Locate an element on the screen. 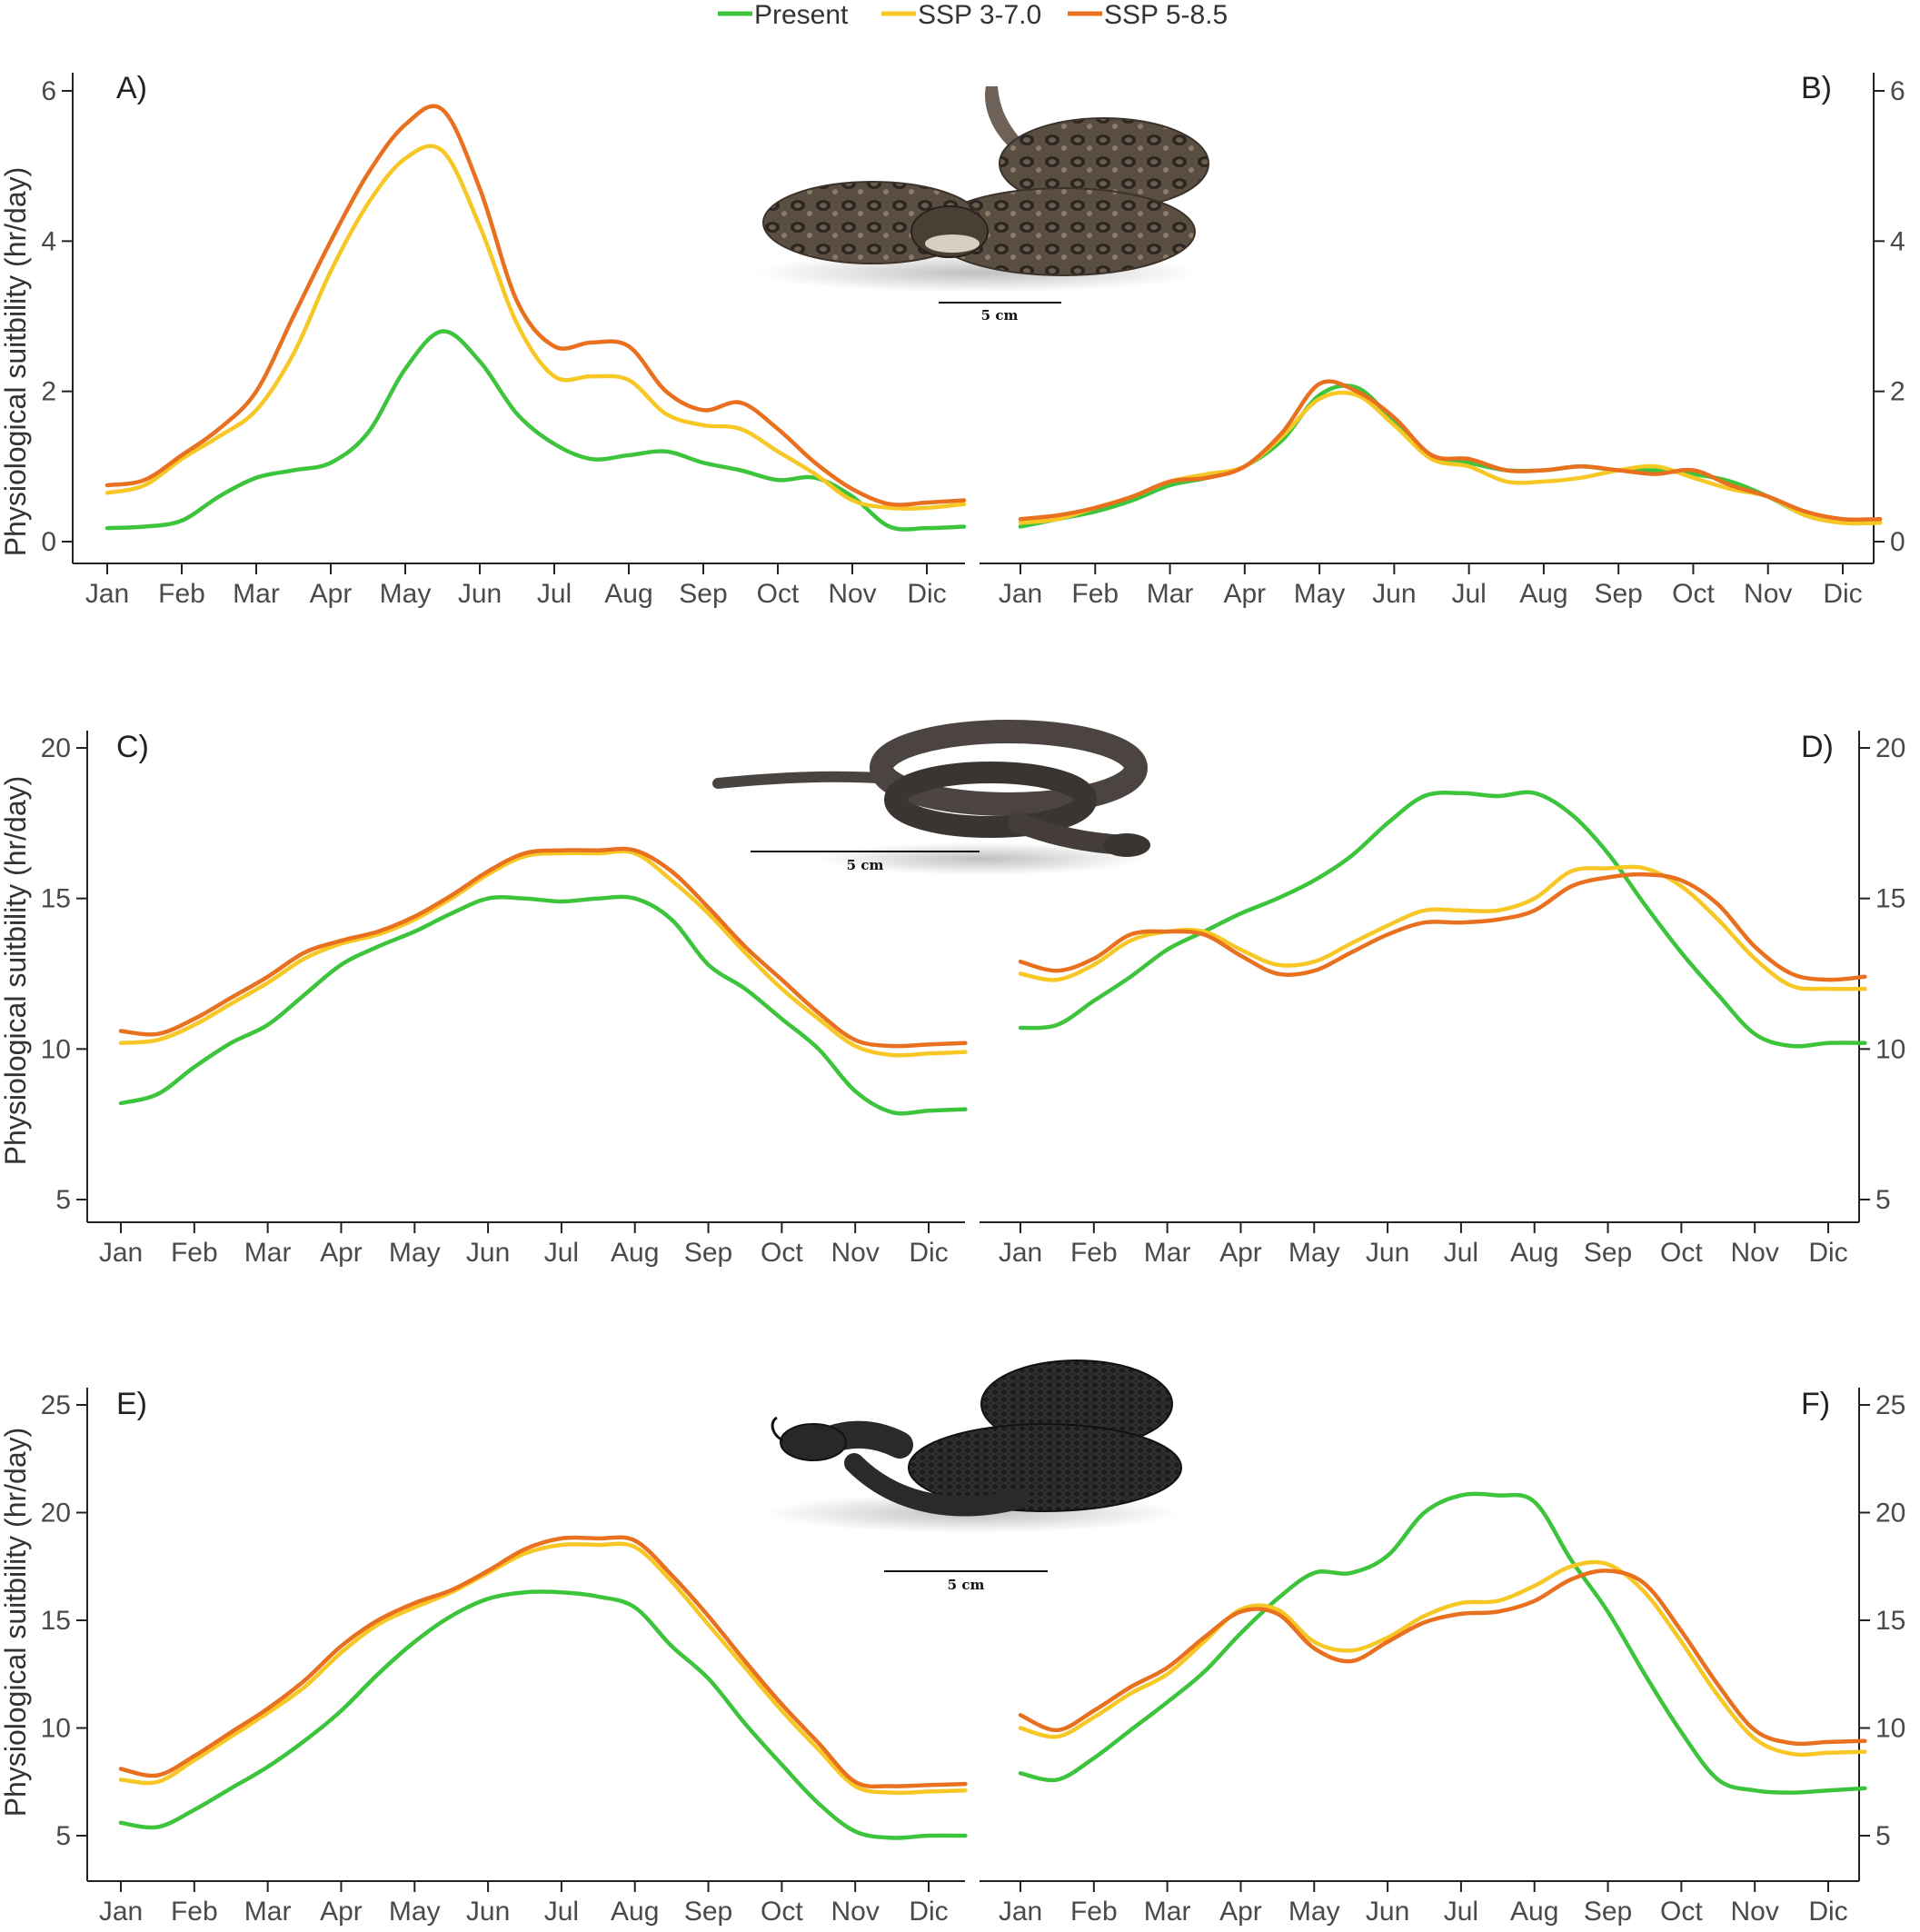 The height and width of the screenshot is (1932, 1920). y-tick-label: 25 is located at coordinates (1890, 1405).